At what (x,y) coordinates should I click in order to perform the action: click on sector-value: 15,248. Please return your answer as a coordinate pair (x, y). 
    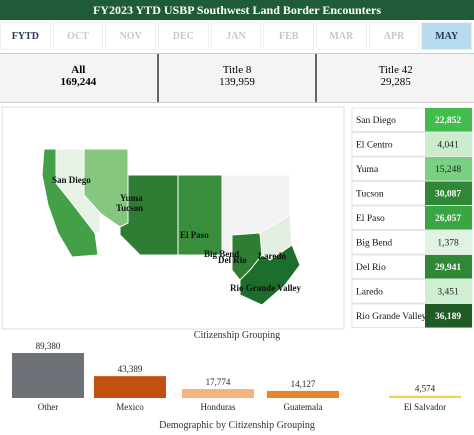
    Looking at the image, I should click on (448, 170).